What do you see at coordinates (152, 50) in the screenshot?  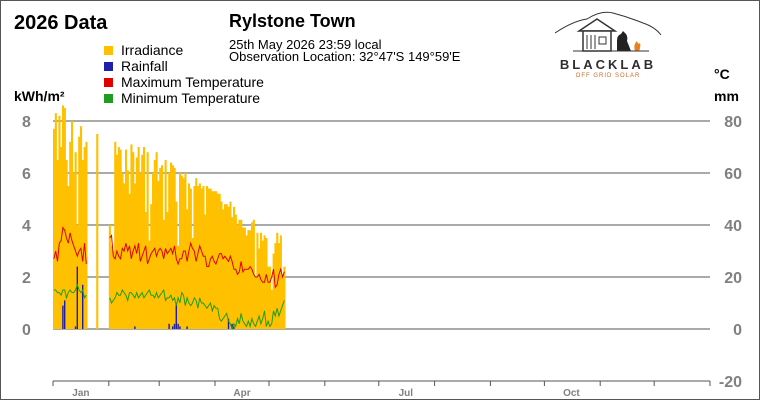 I see `legend-label-irradiance: Irradiance` at bounding box center [152, 50].